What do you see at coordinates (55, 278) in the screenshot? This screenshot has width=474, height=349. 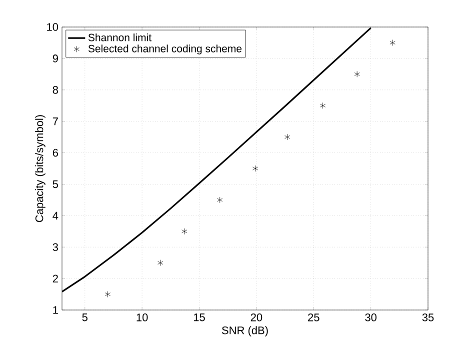 I see `y-tick-label: 2` at bounding box center [55, 278].